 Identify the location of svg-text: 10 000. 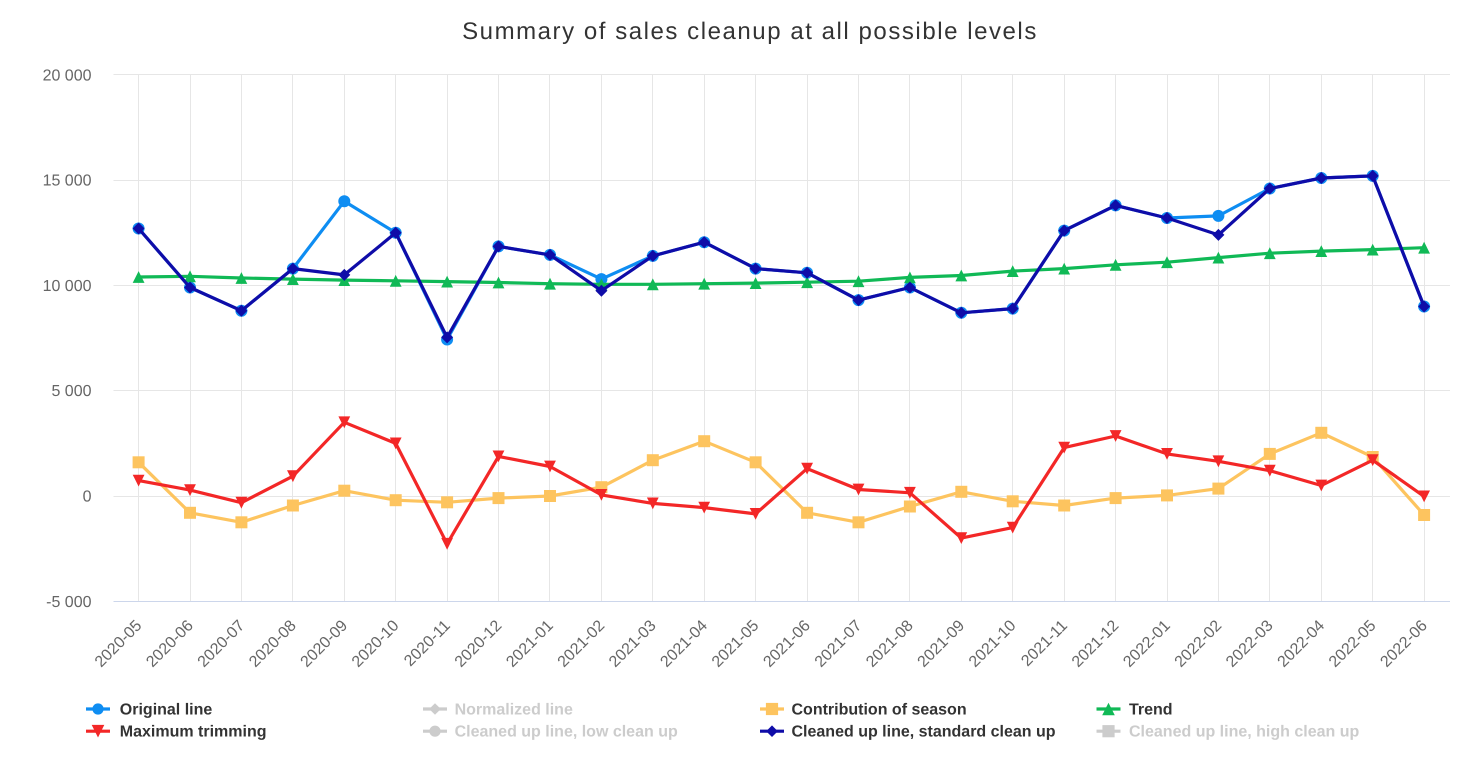
(67, 286).